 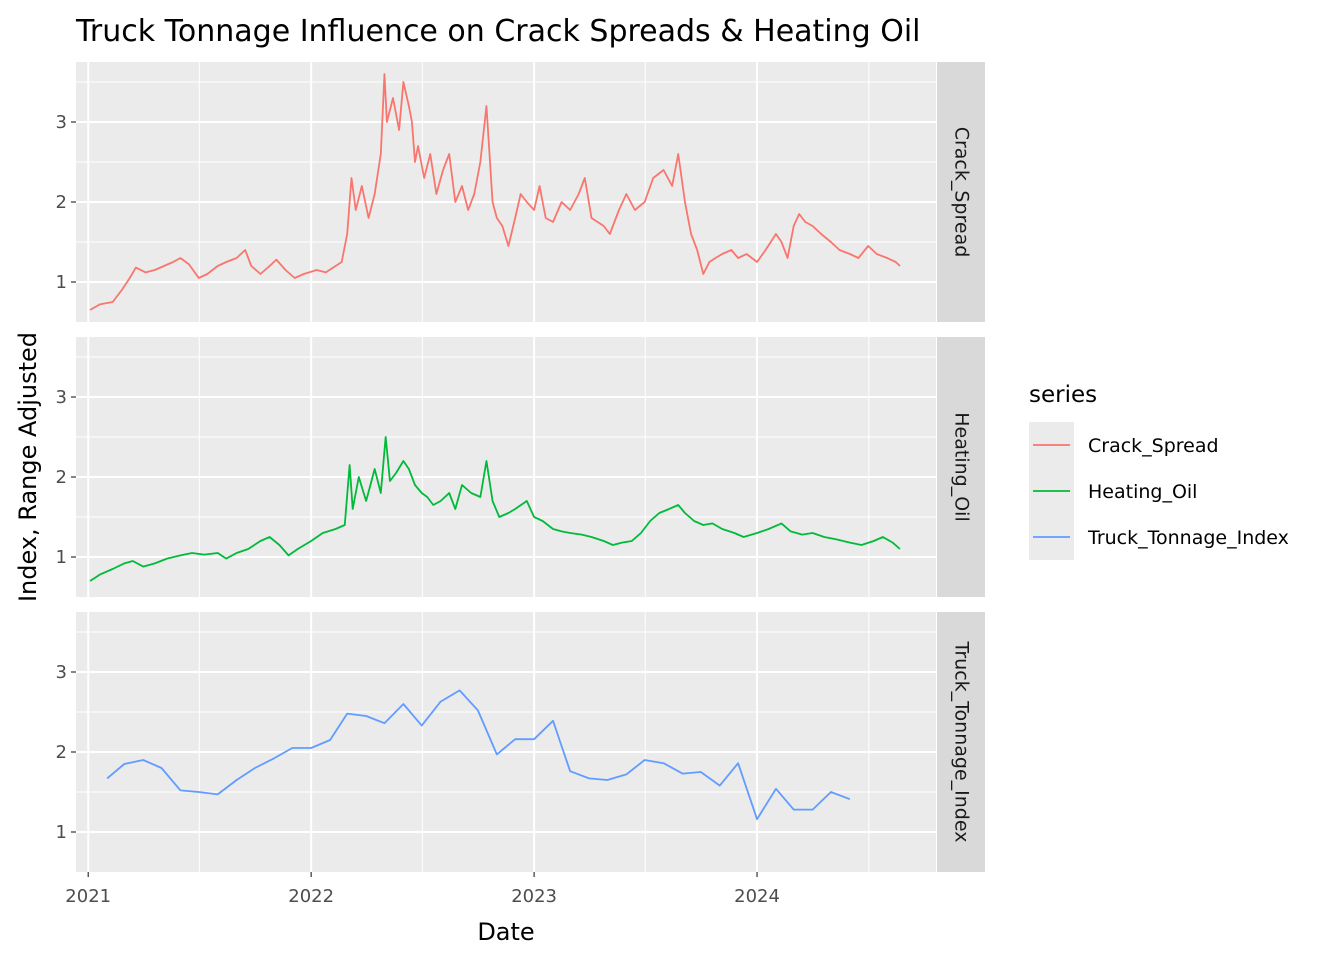 I want to click on facet-strip-label: Crack_Spread, so click(x=962, y=192).